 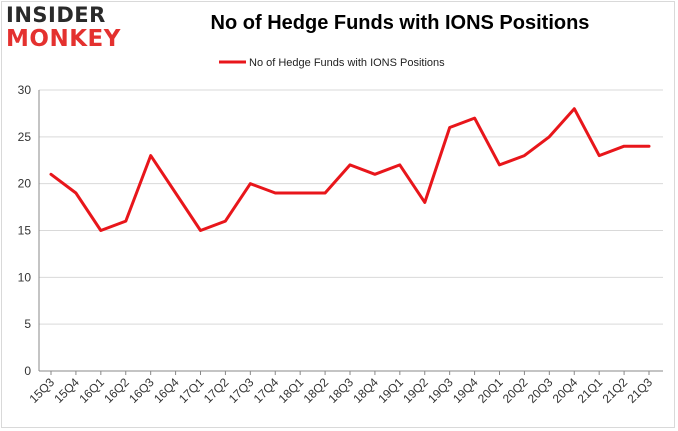 What do you see at coordinates (25, 137) in the screenshot?
I see `y-tick-label: 25` at bounding box center [25, 137].